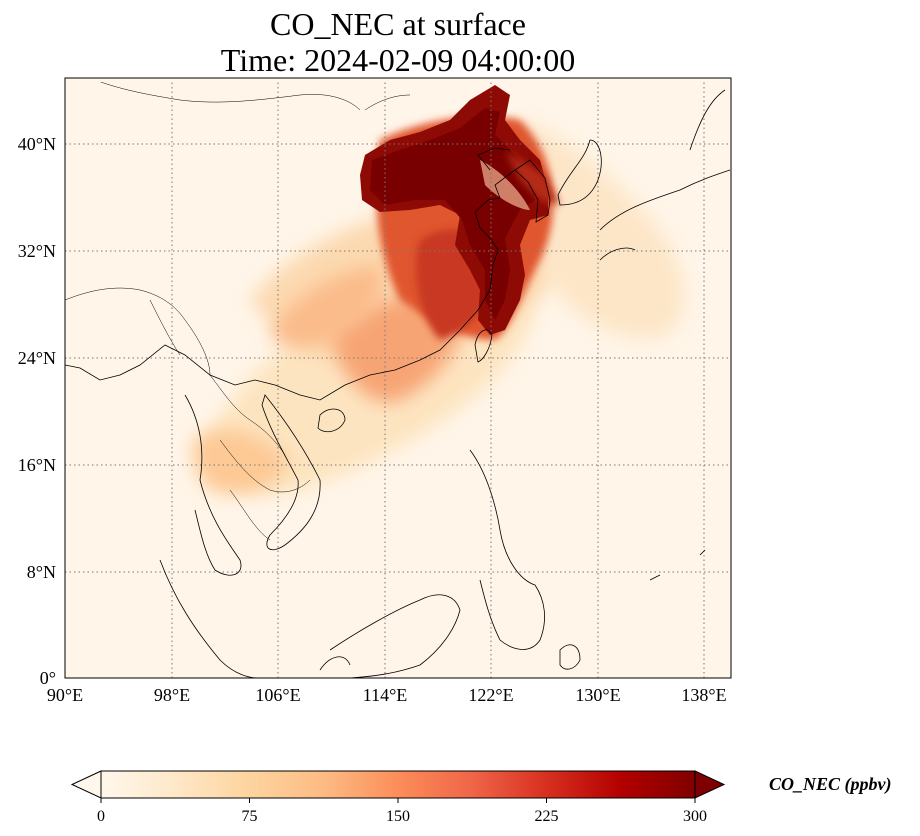 This screenshot has width=920, height=836. I want to click on lon-tick-106: 106°E, so click(277, 695).